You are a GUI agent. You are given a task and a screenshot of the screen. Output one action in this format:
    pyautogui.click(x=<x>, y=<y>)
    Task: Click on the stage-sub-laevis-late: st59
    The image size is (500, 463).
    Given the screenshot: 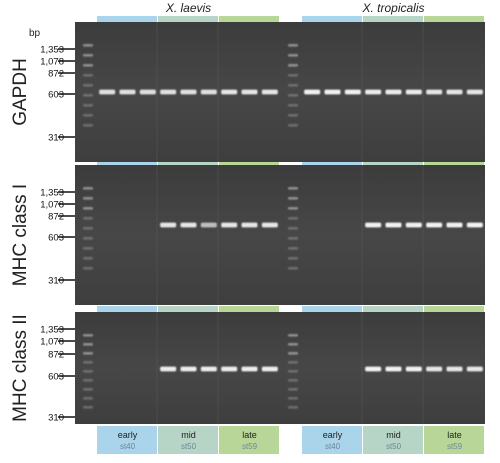 What is the action you would take?
    pyautogui.click(x=250, y=446)
    